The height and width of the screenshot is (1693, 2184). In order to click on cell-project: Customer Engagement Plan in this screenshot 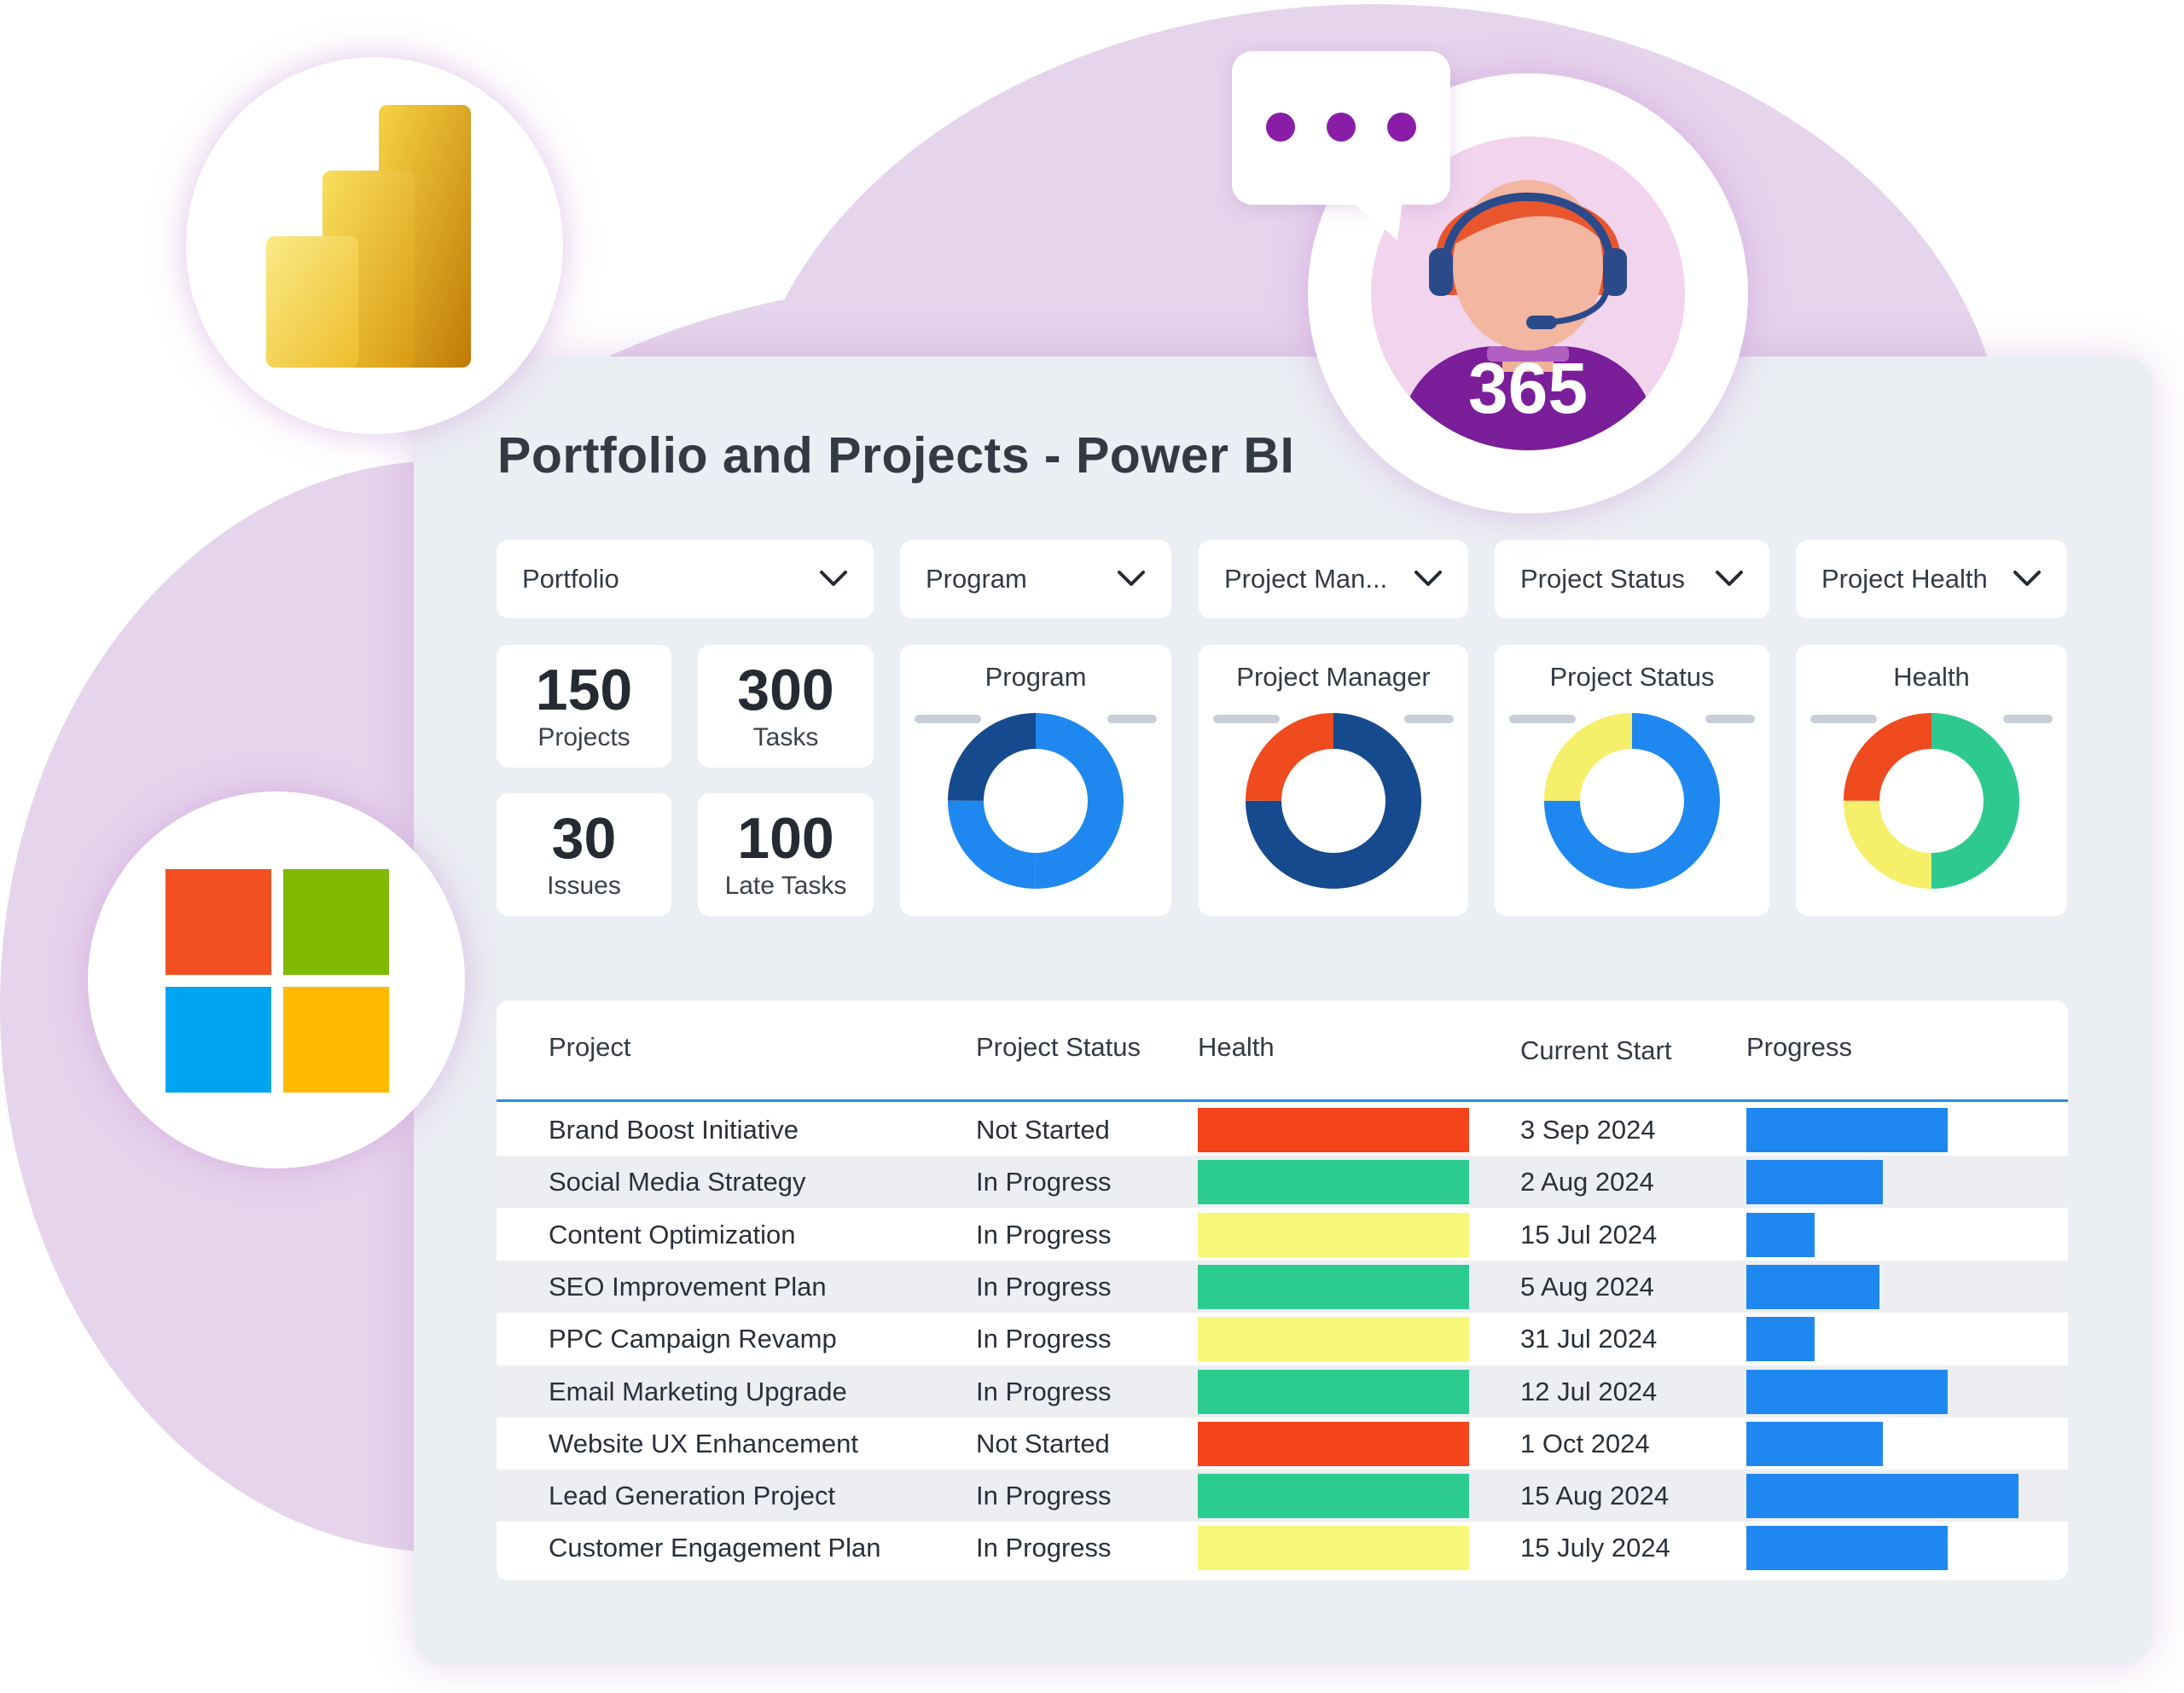, I will do `click(715, 1548)`.